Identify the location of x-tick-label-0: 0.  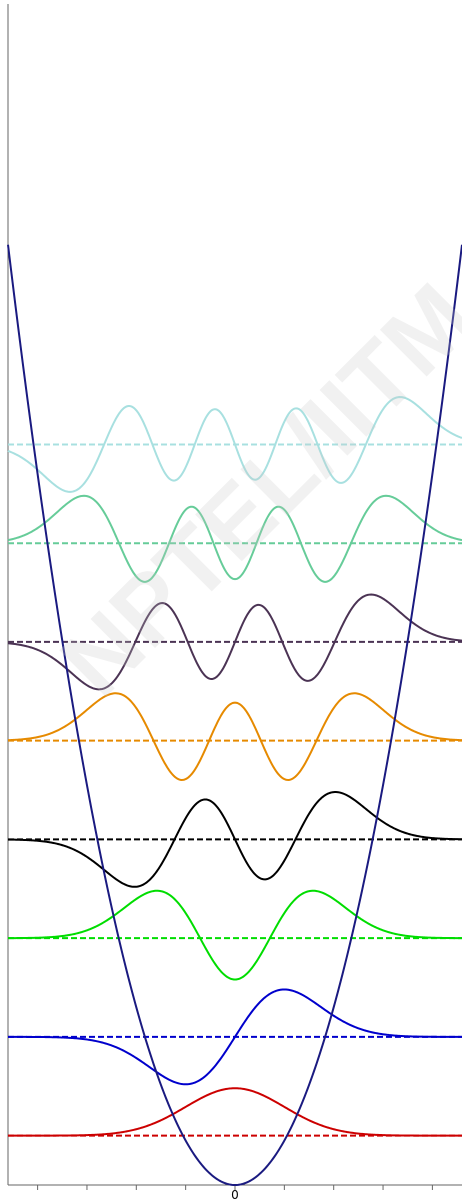
(235, 1193).